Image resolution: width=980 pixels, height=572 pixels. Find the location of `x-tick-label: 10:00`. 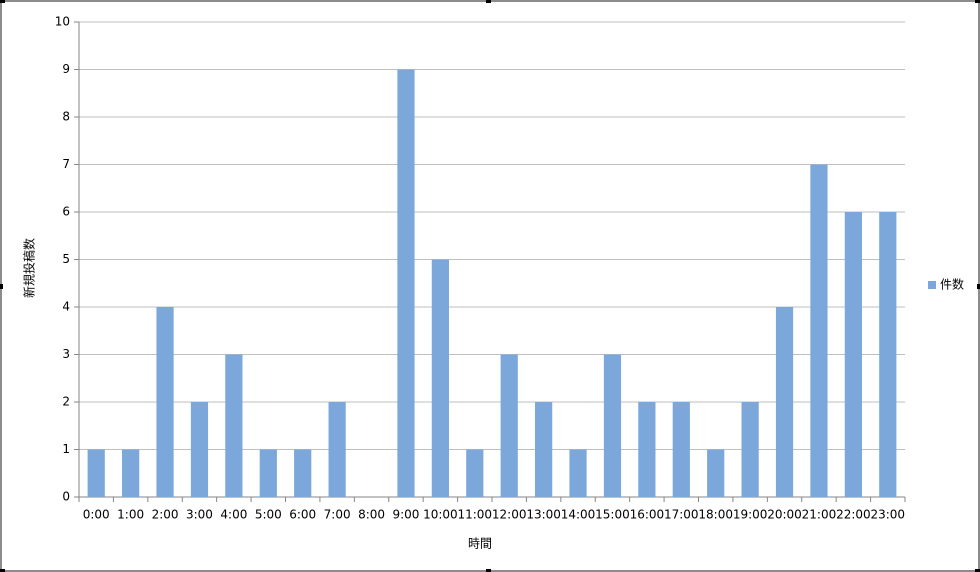

x-tick-label: 10:00 is located at coordinates (440, 515).